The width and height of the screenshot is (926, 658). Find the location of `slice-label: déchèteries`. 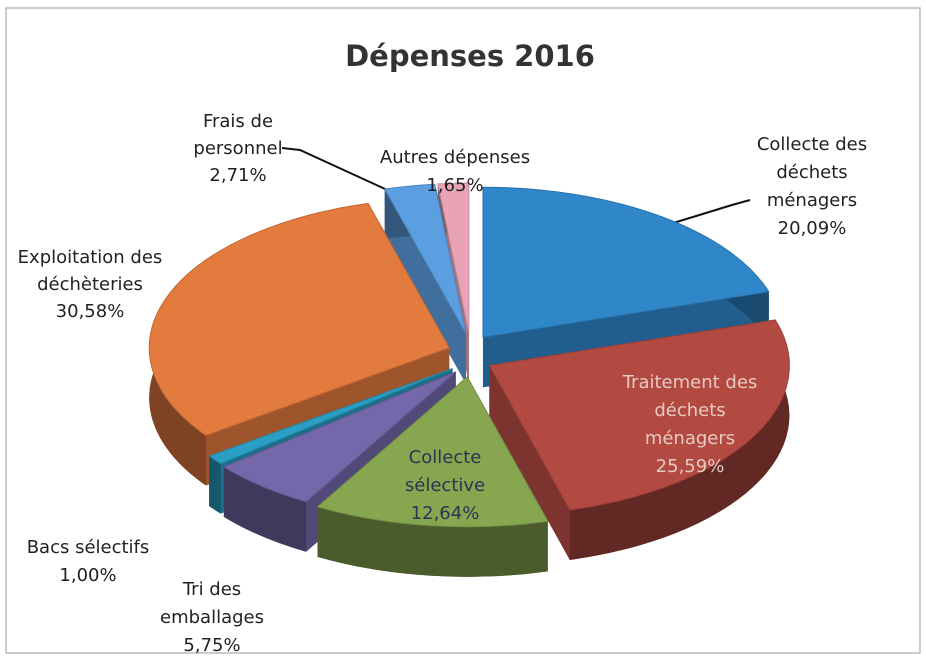

slice-label: déchèteries is located at coordinates (90, 284).